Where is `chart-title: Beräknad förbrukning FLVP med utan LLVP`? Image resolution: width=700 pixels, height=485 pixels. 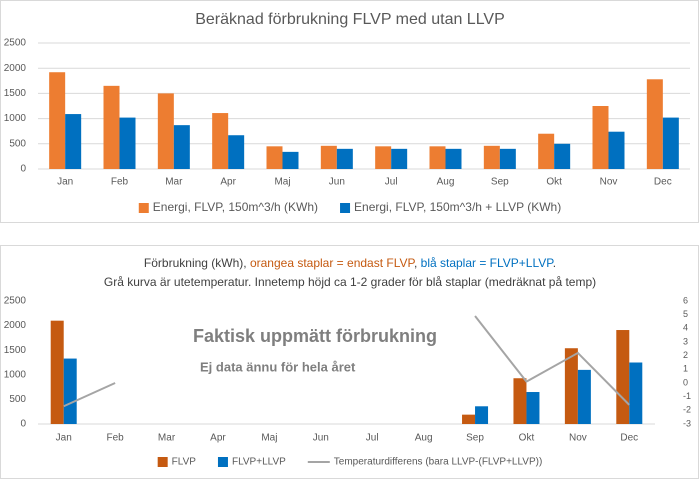 chart-title: Beräknad förbrukning FLVP med utan LLVP is located at coordinates (350, 19).